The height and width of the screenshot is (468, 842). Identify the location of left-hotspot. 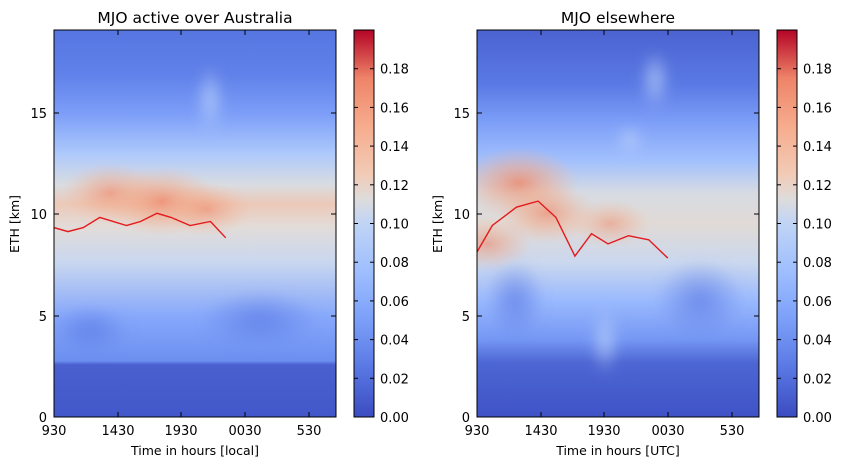
(206, 209).